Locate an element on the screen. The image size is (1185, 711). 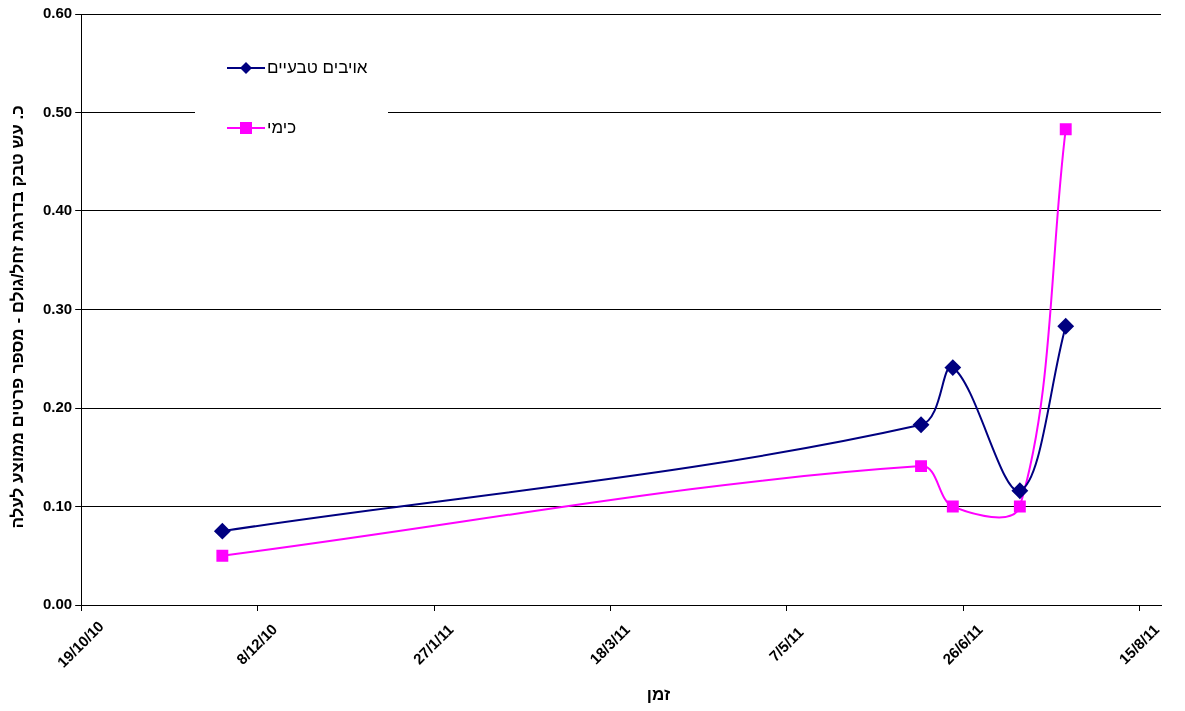
legend-label: אויבים טבעיים is located at coordinates (317, 68).